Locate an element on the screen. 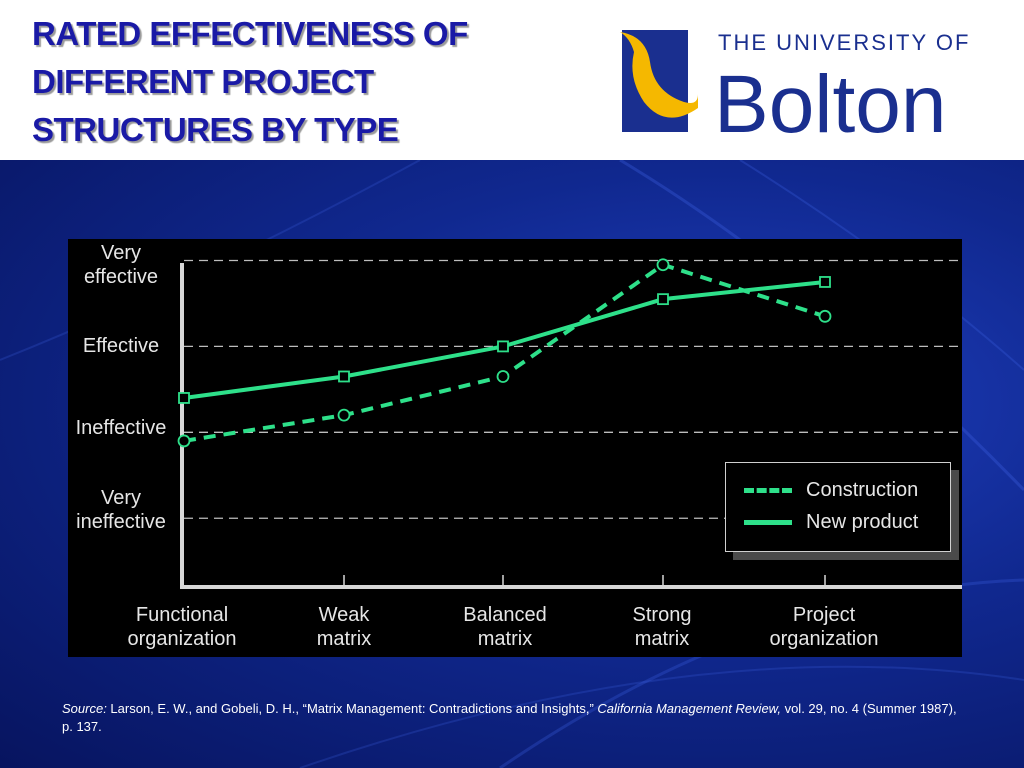  source-journal: California Management Review, is located at coordinates (689, 708).